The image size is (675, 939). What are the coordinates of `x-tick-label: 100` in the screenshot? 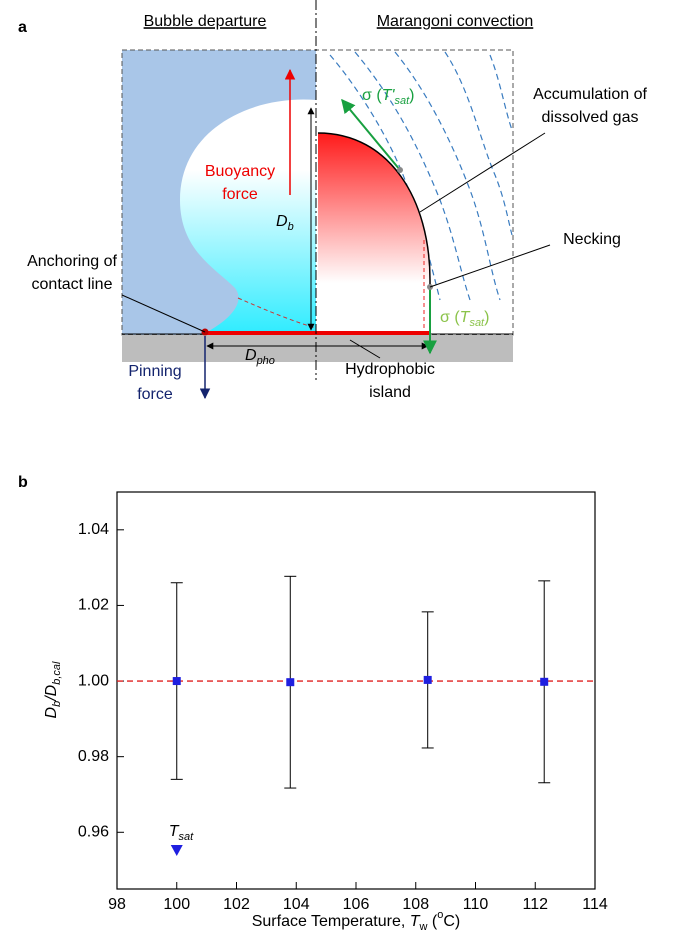 It's located at (176, 904).